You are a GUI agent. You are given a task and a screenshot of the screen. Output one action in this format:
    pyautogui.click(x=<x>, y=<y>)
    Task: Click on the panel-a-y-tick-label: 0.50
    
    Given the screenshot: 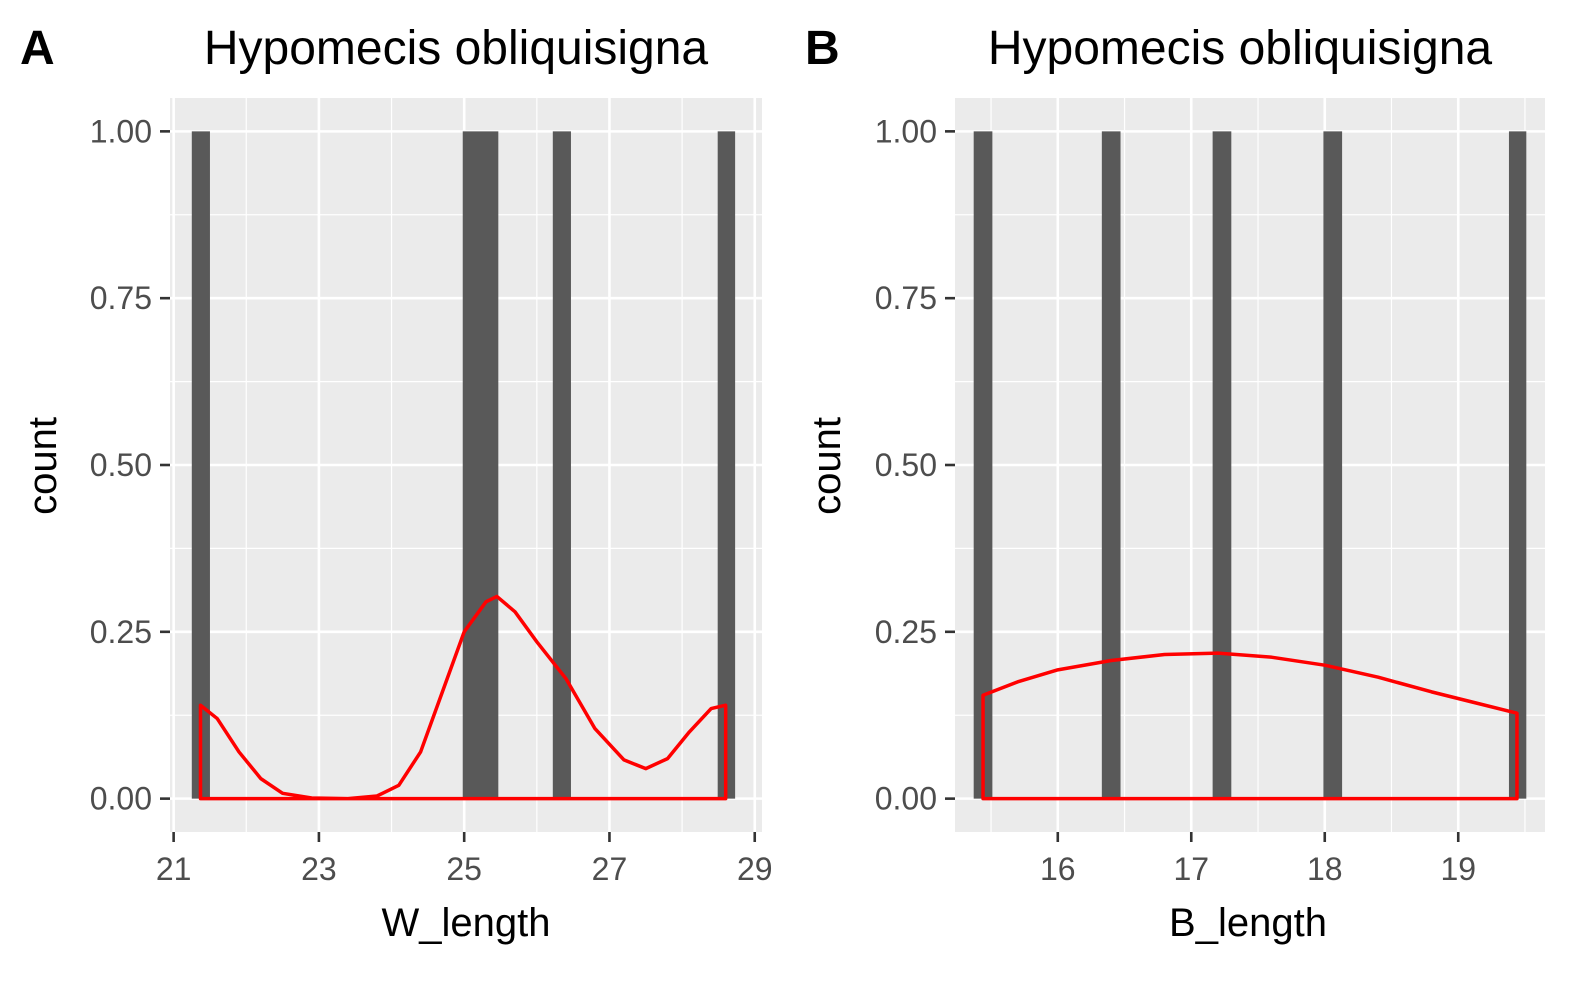 What is the action you would take?
    pyautogui.click(x=121, y=465)
    